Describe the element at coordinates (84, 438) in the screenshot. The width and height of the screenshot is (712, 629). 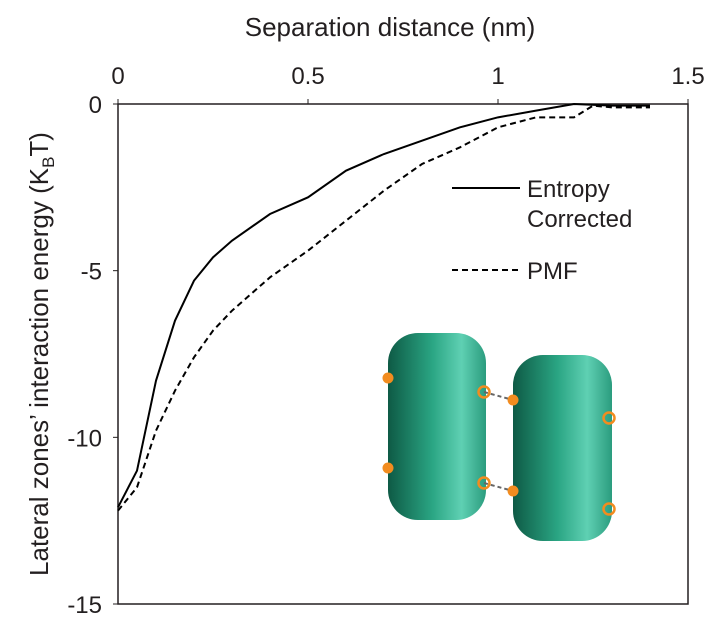
I see `y-tick-label: -10` at that location.